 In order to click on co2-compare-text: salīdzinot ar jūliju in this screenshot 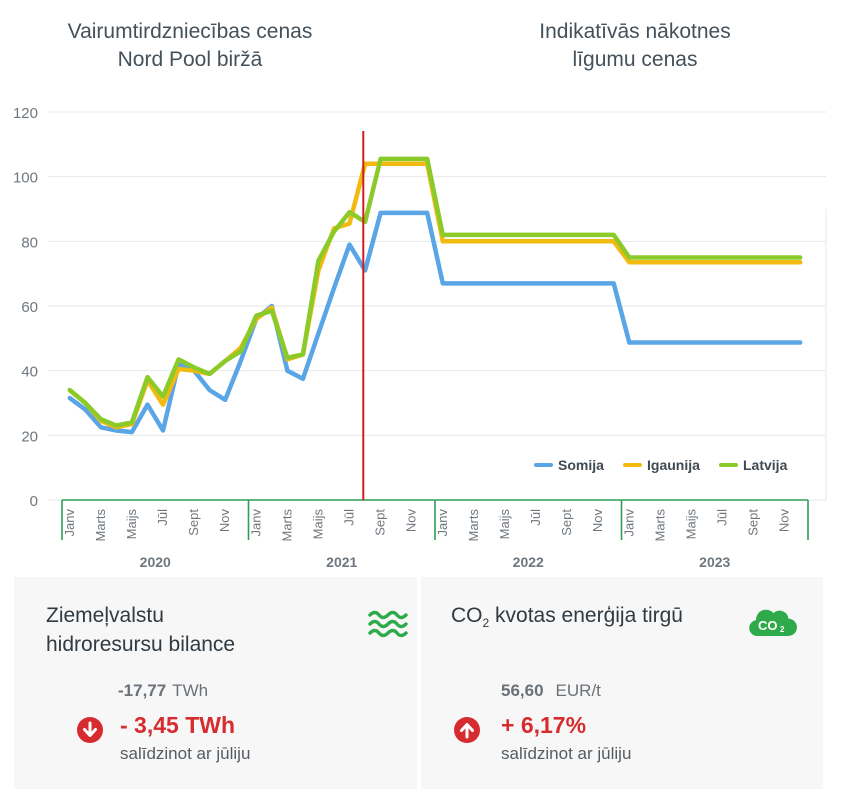, I will do `click(566, 753)`.